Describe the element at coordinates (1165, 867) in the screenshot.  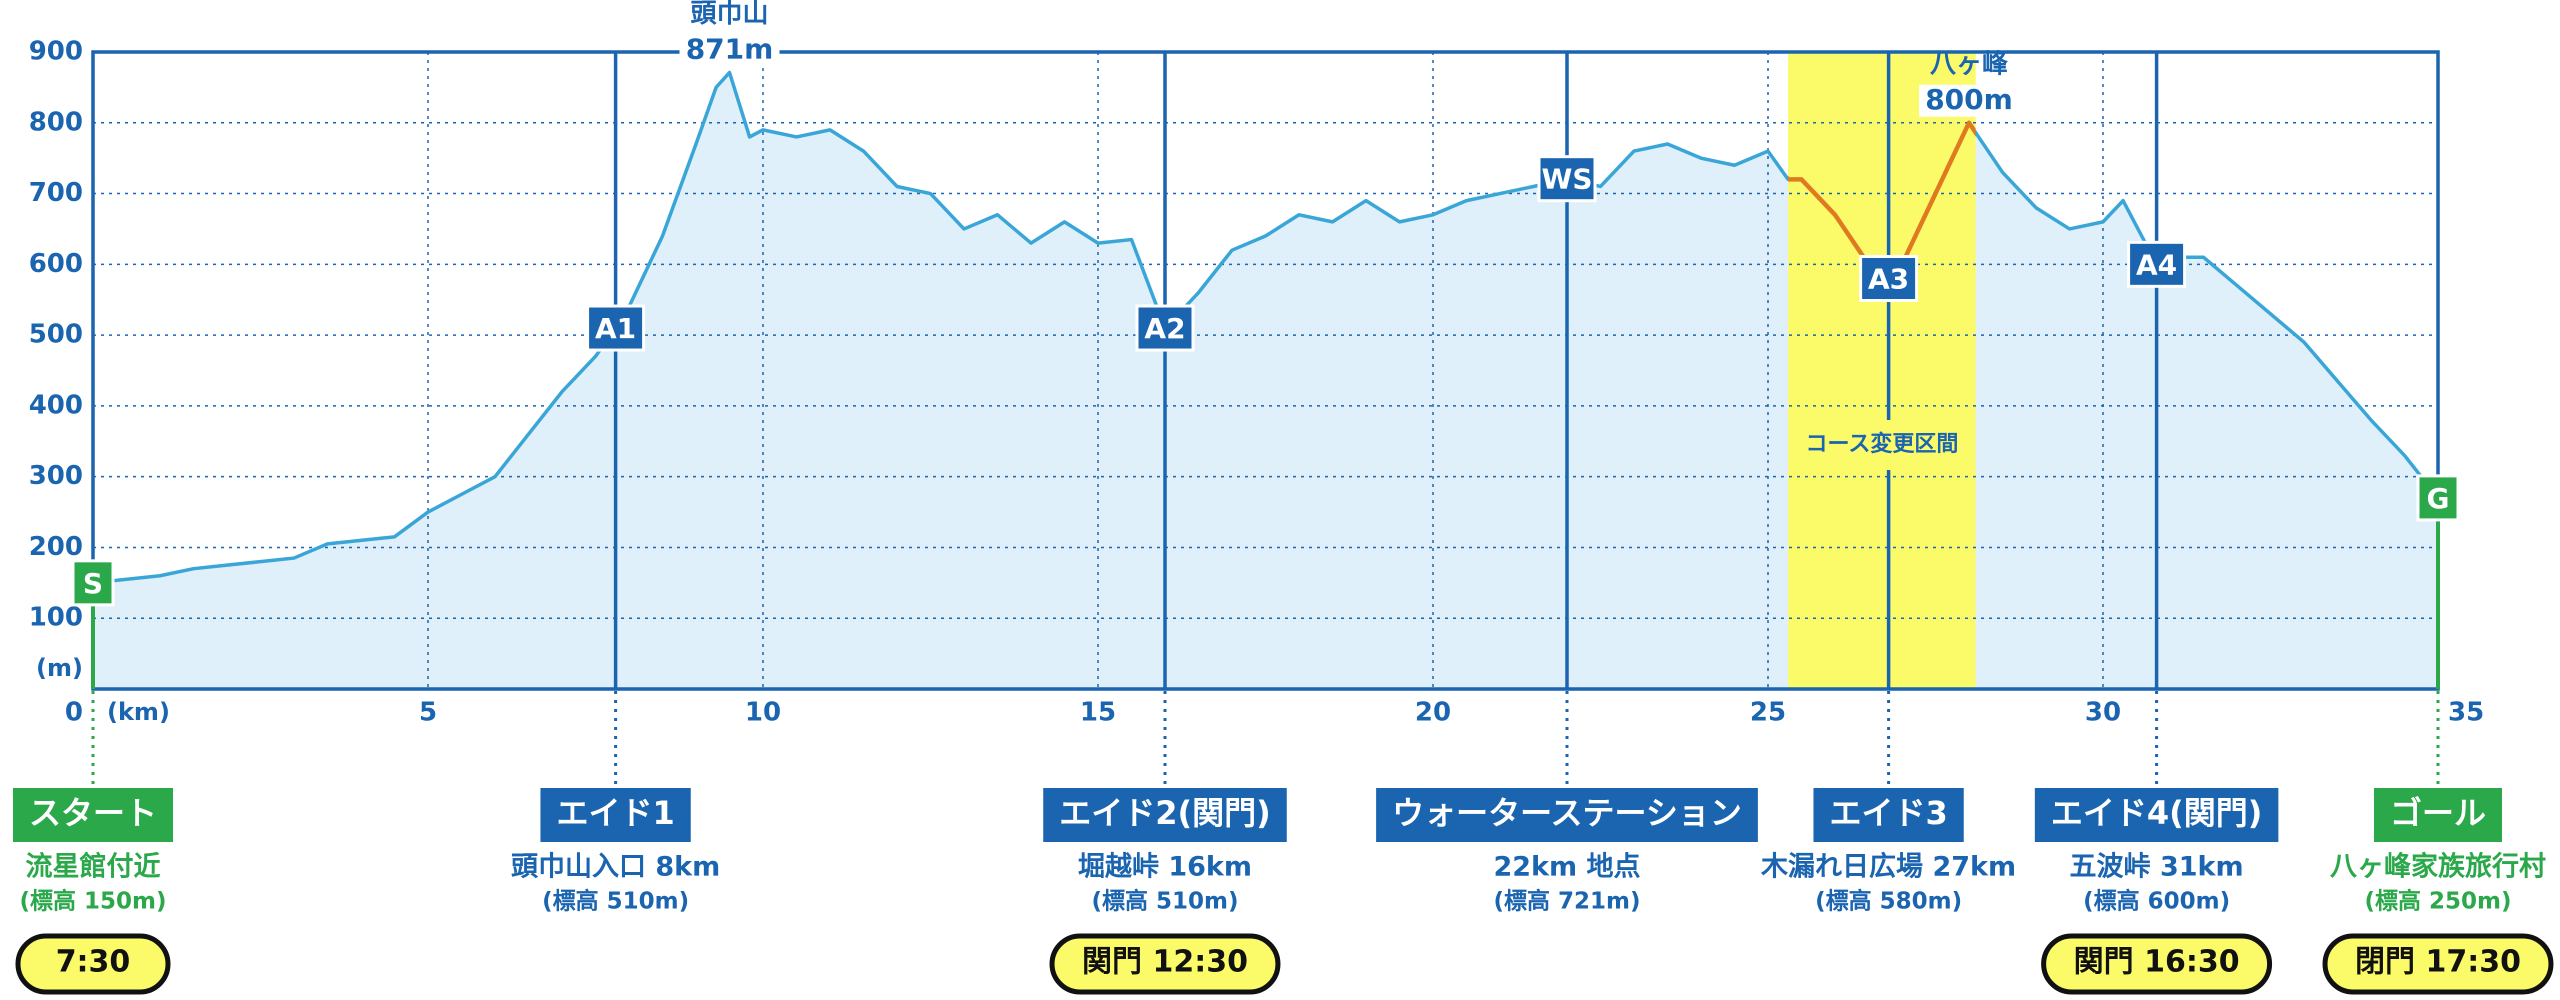
I see `station-place: 堀越峠 16km` at that location.